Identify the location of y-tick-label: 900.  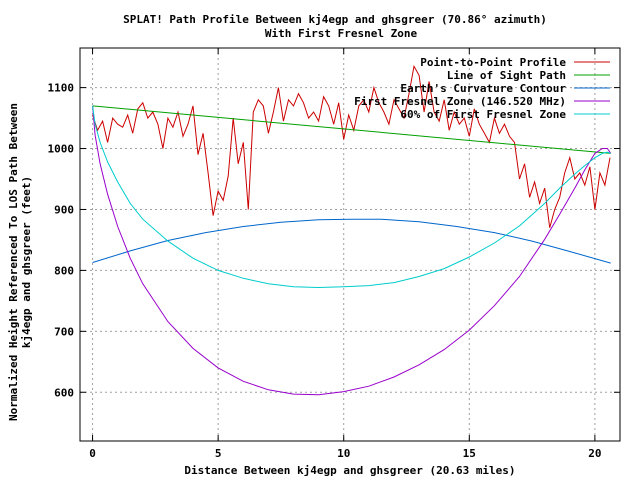
(64, 209).